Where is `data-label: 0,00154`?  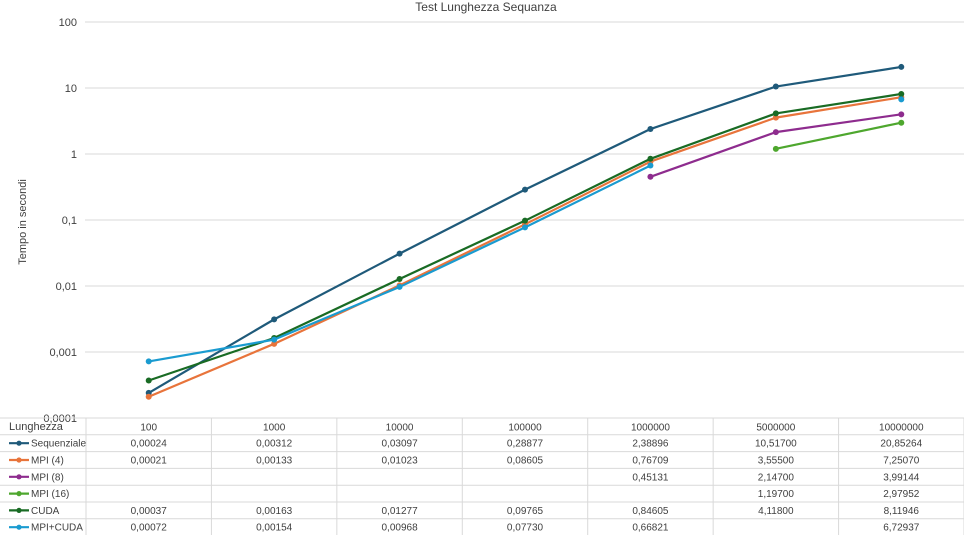 data-label: 0,00154 is located at coordinates (274, 528).